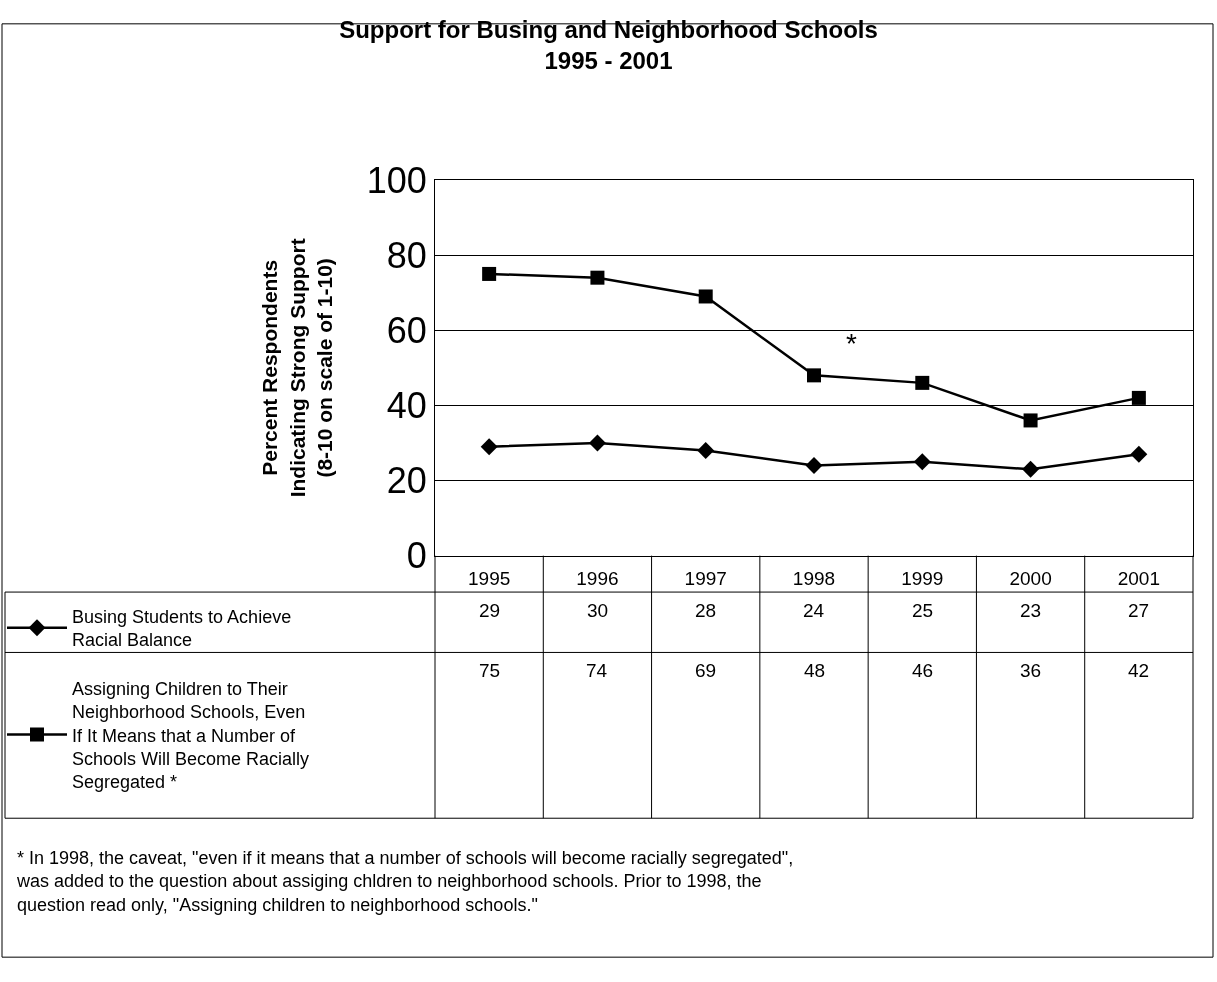 The image size is (1217, 982). Describe the element at coordinates (406, 406) in the screenshot. I see `y-tick-label: 40` at that location.